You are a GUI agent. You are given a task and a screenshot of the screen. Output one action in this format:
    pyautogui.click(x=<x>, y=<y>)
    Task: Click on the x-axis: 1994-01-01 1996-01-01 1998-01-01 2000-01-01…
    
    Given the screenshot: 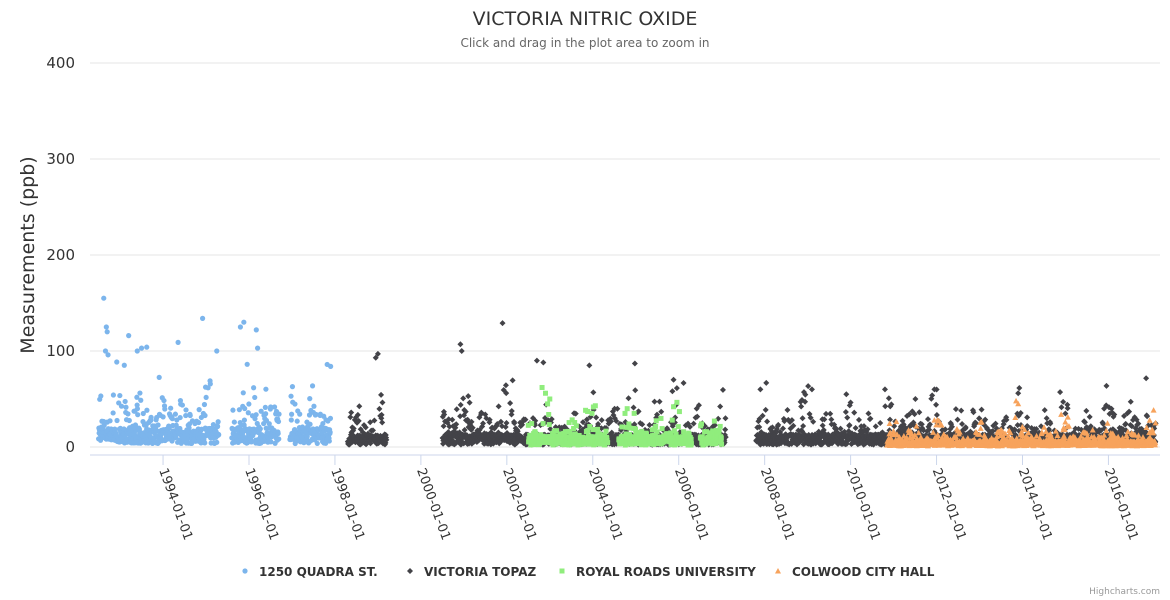 What is the action you would take?
    pyautogui.click(x=625, y=498)
    